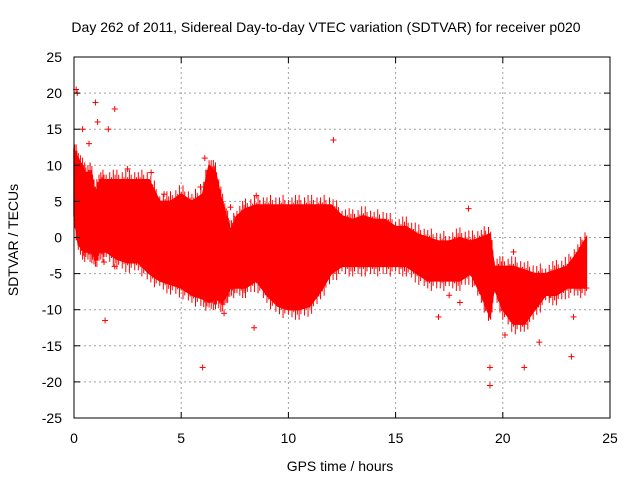  What do you see at coordinates (340, 466) in the screenshot?
I see `x-axis-label: GPS time / hours` at bounding box center [340, 466].